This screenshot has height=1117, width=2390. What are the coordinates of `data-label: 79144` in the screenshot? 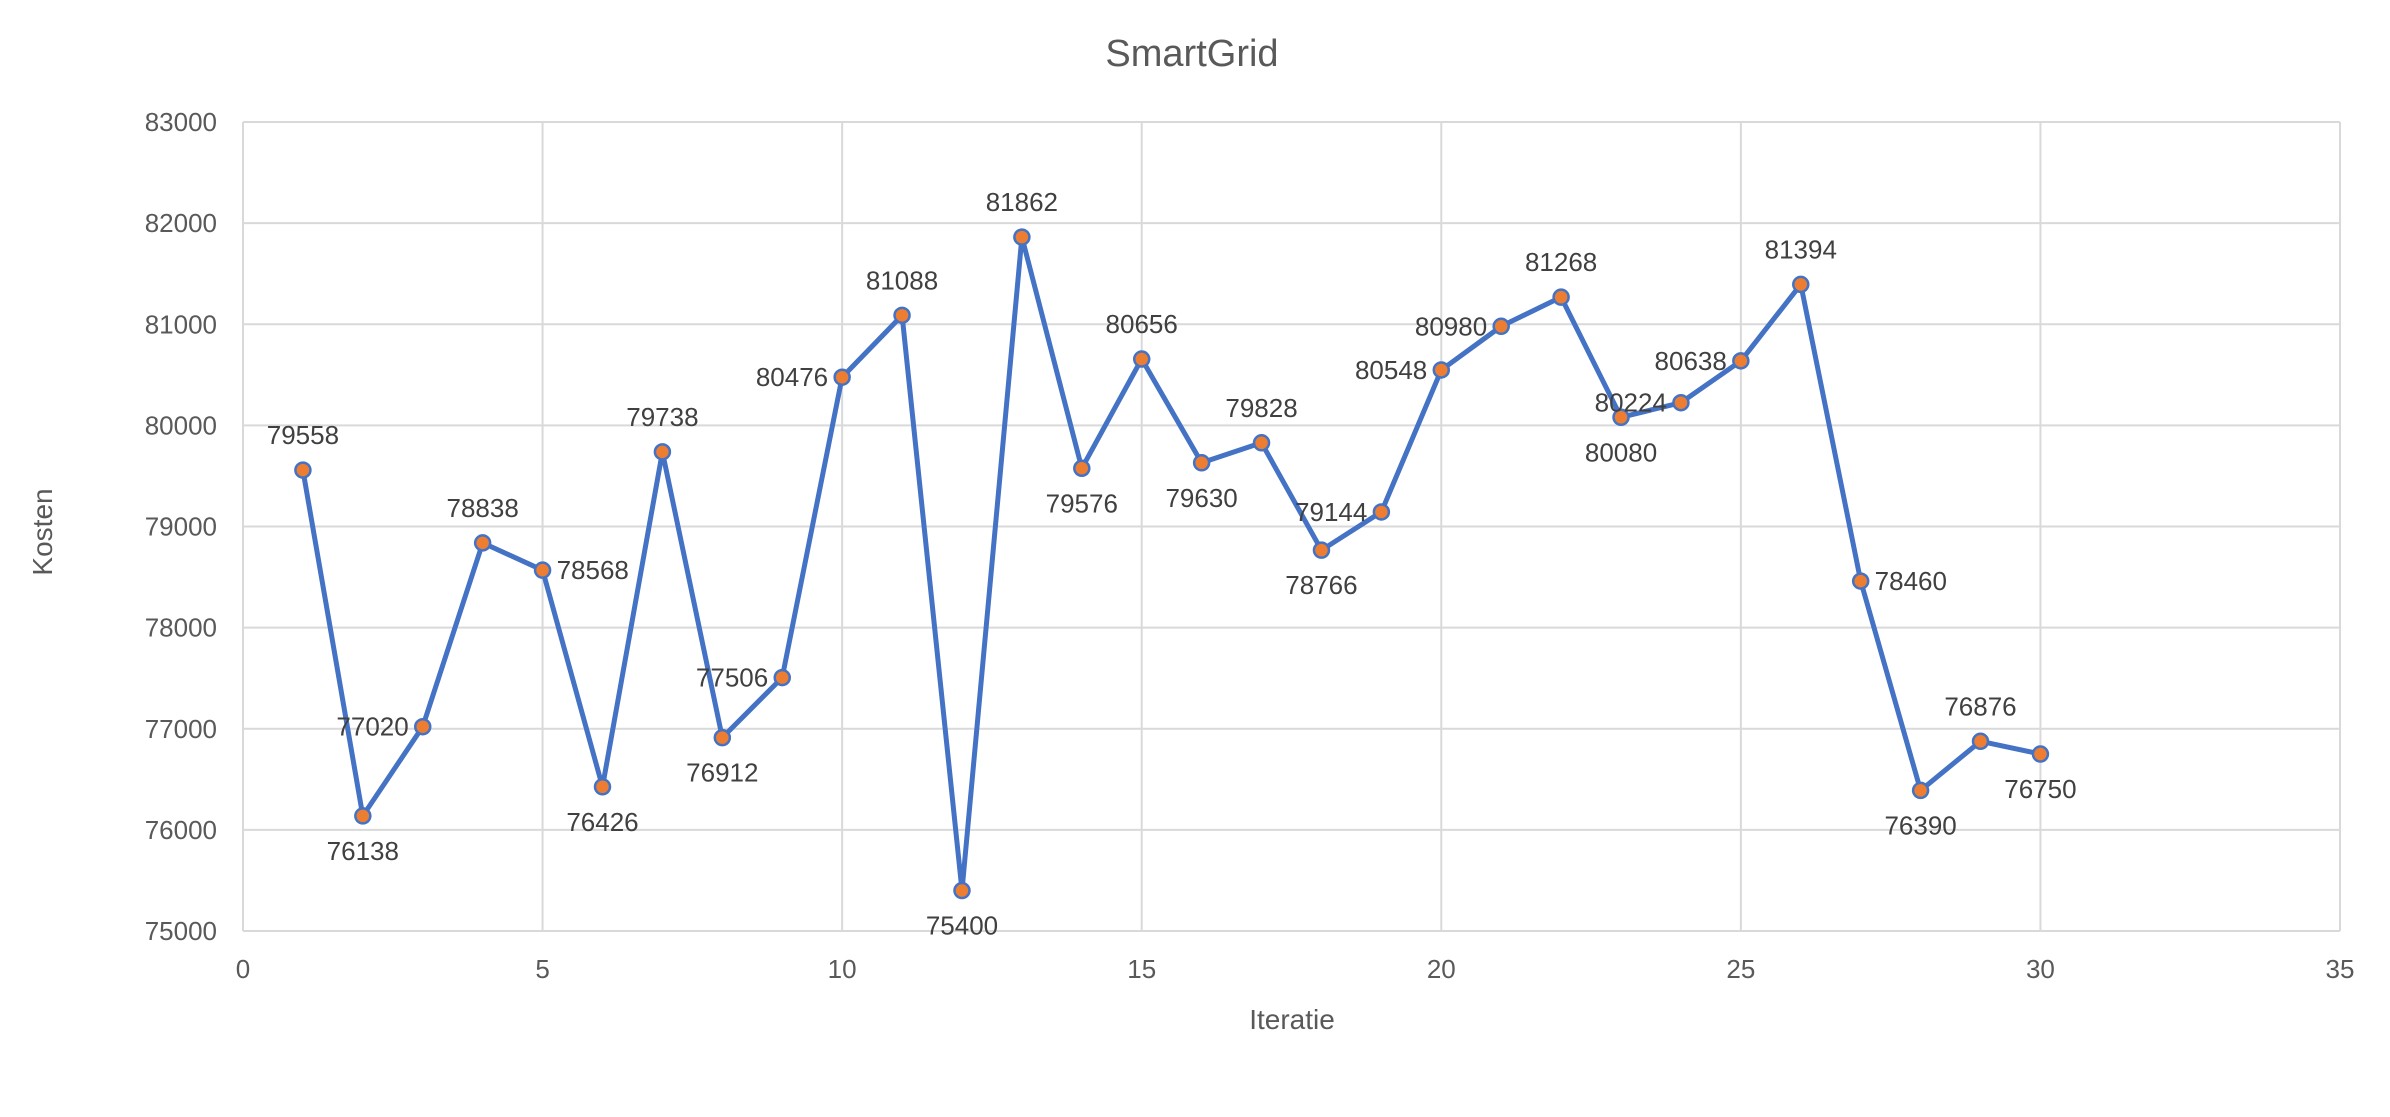 It's located at (1331, 512).